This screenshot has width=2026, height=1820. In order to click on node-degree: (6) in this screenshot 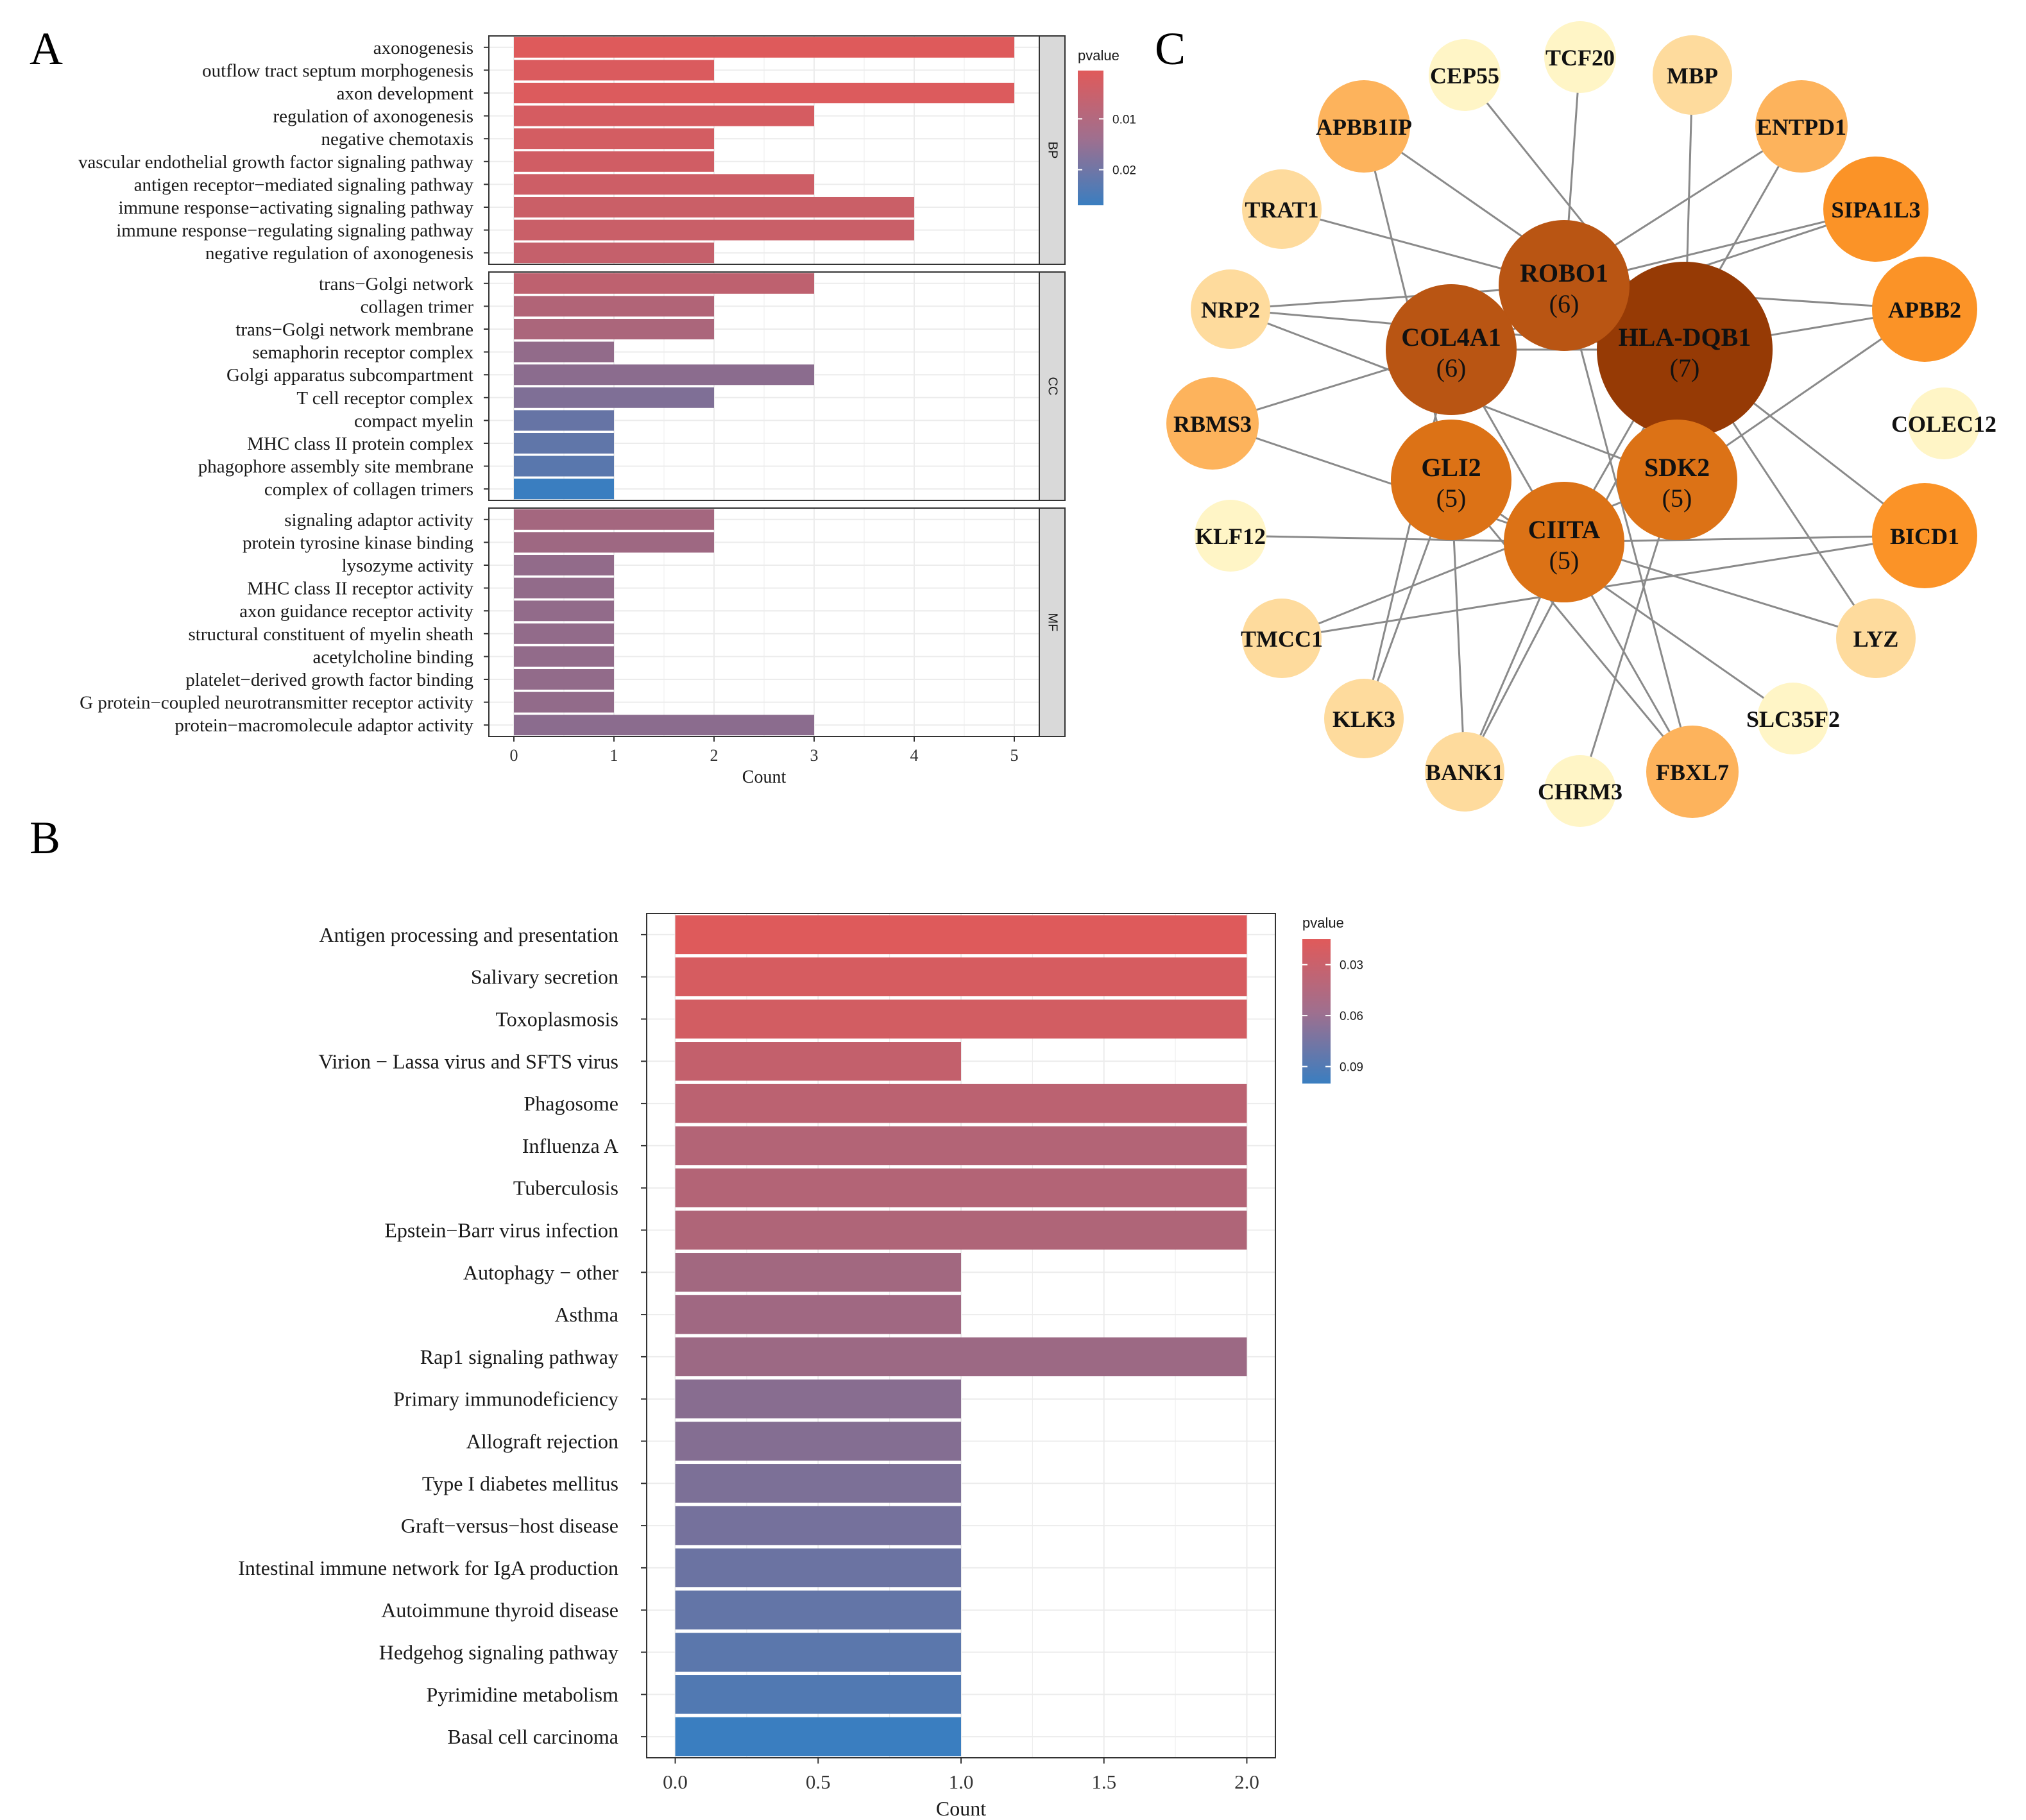, I will do `click(1451, 368)`.